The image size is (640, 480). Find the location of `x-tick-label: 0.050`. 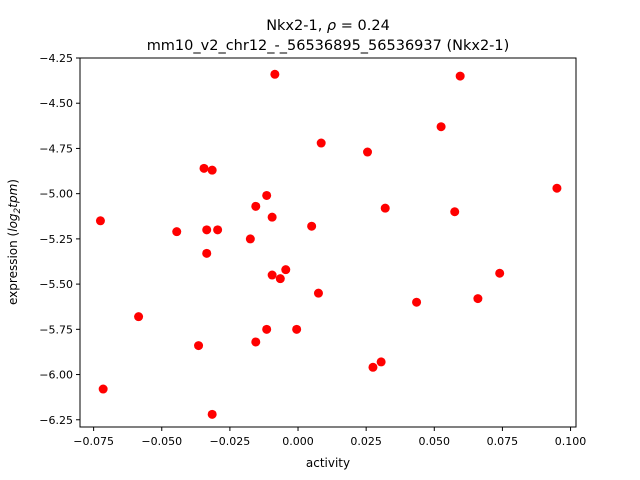

x-tick-label: 0.050 is located at coordinates (435, 441).